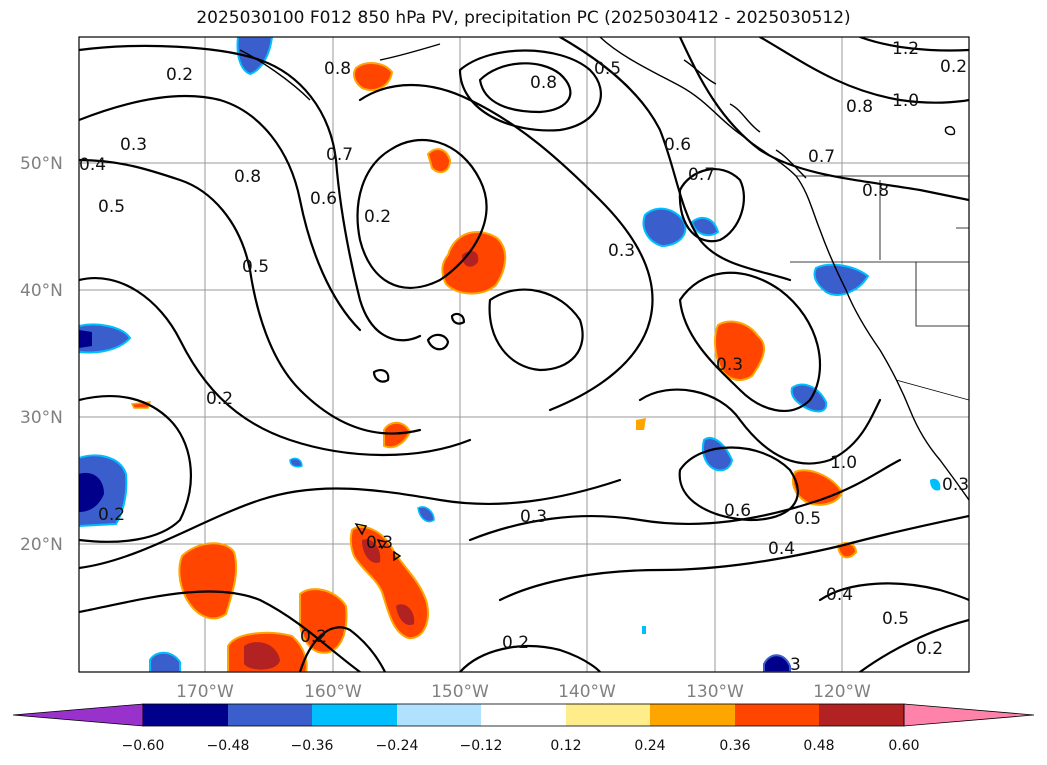 This screenshot has width=1047, height=765. What do you see at coordinates (905, 49) in the screenshot?
I see `contour-label: 1.2` at bounding box center [905, 49].